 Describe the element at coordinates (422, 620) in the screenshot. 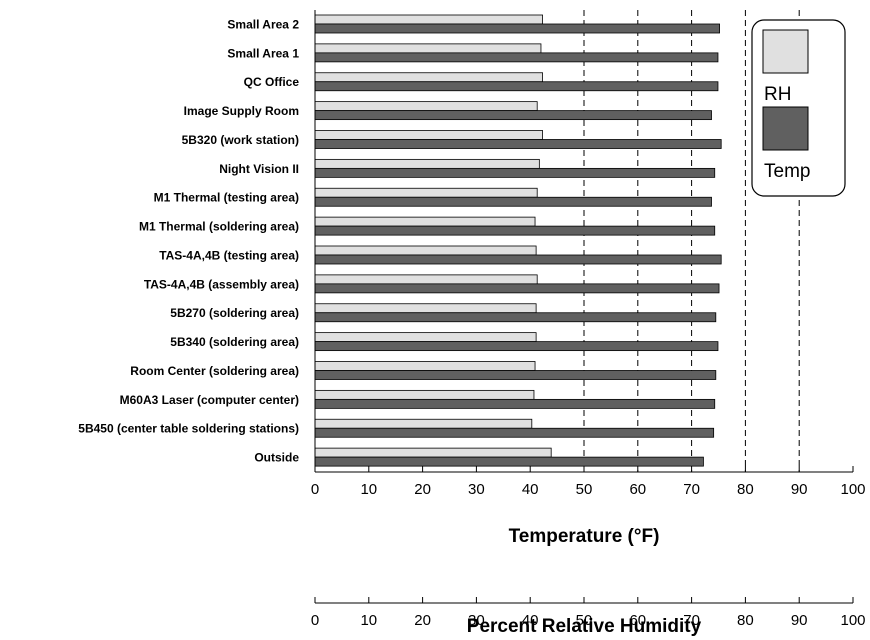

I see `humidity-tick-label: 20` at that location.